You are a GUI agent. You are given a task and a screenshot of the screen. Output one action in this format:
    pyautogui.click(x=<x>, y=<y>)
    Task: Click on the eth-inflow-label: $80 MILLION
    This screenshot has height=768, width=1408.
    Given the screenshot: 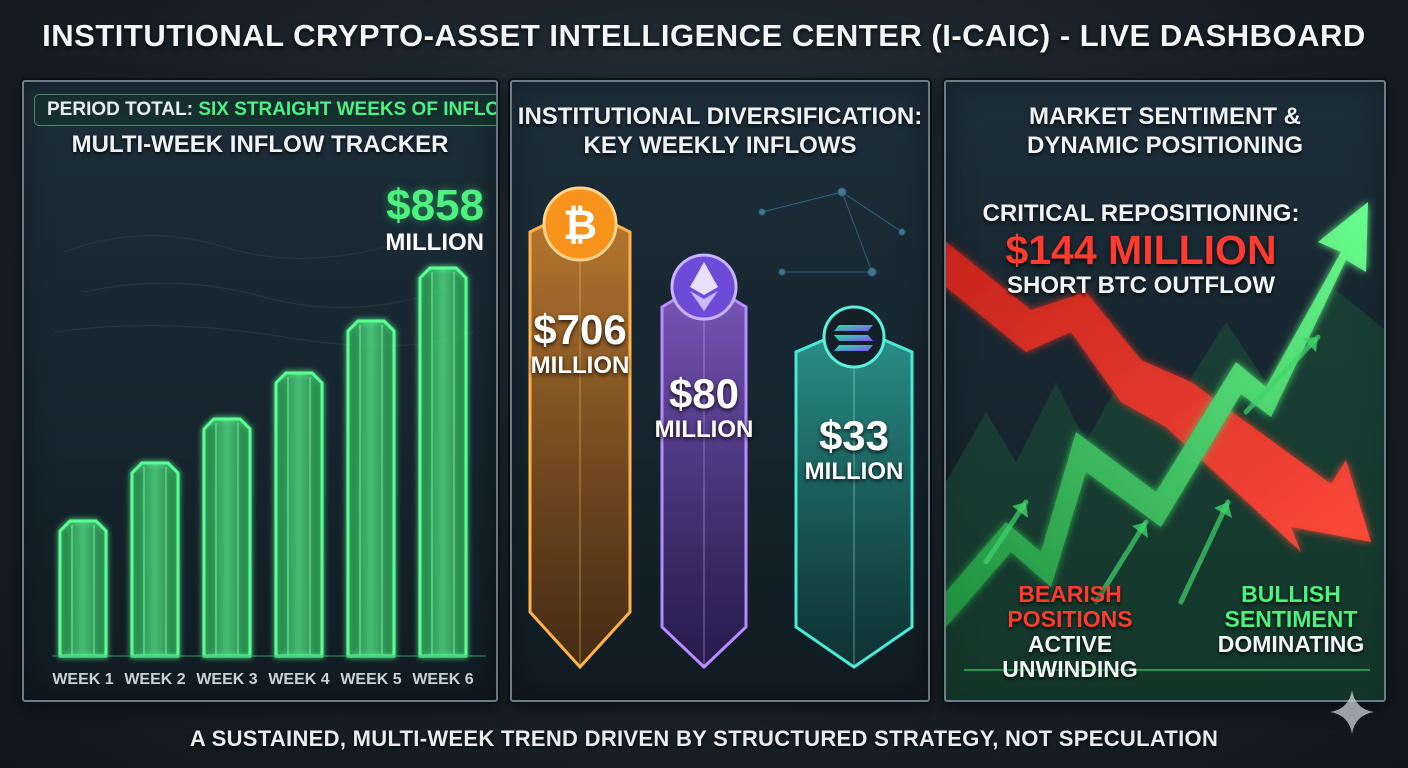 What is the action you would take?
    pyautogui.click(x=704, y=408)
    